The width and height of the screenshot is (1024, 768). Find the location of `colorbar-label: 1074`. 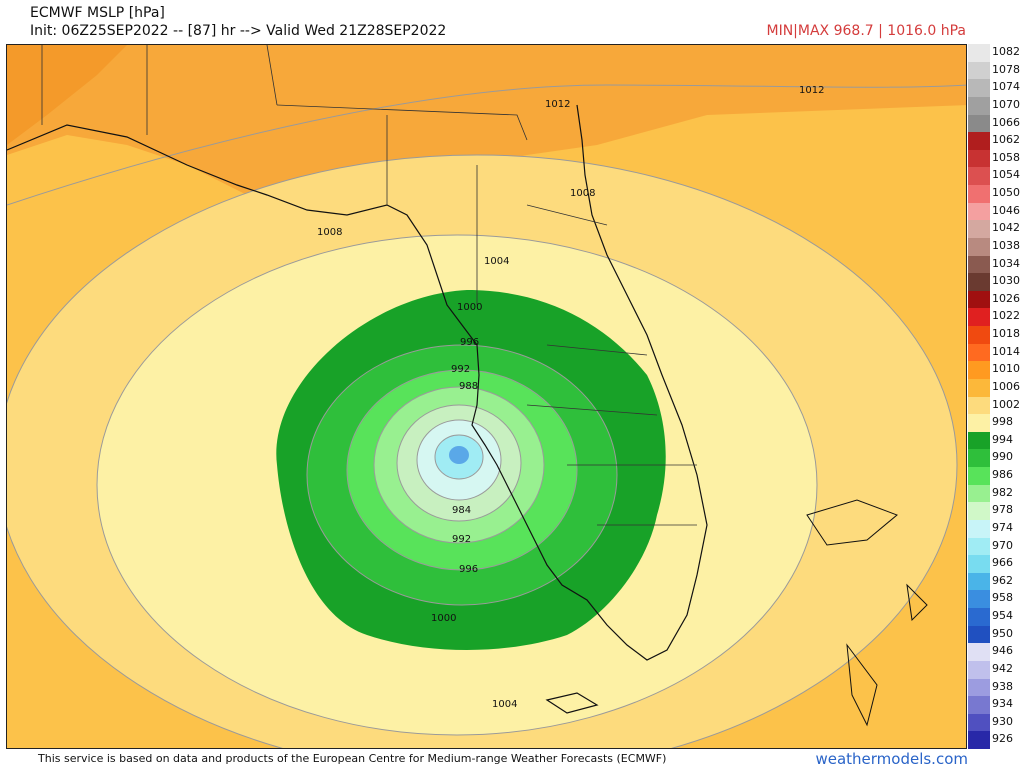

colorbar-label: 1074 is located at coordinates (1006, 87).